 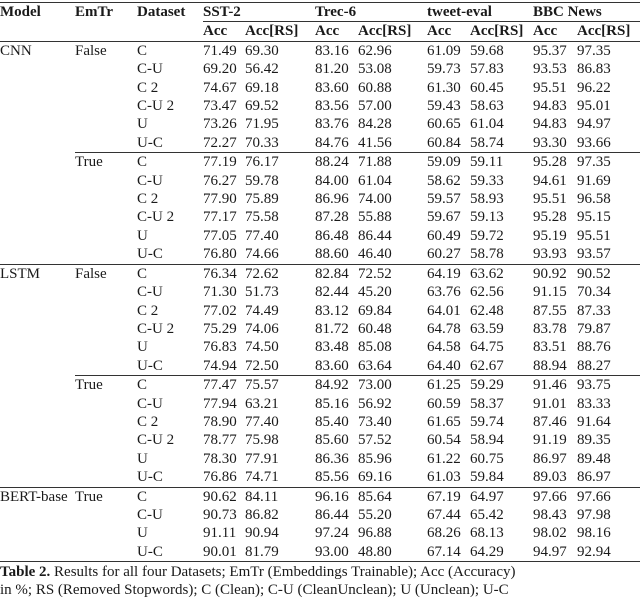 What do you see at coordinates (487, 458) in the screenshot?
I see `value-cell: 60.75` at bounding box center [487, 458].